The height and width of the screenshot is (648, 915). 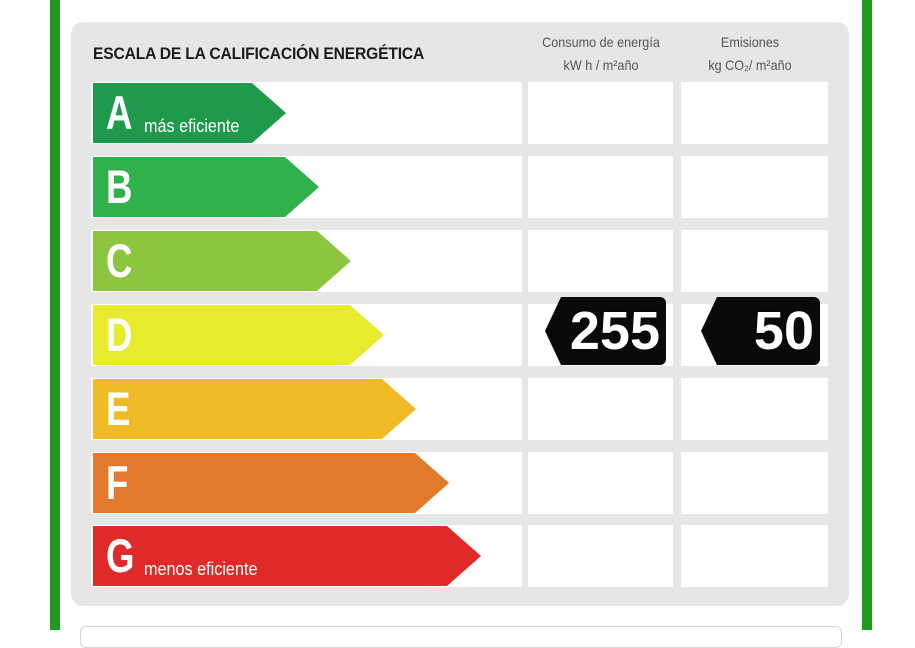 I want to click on emisiones-value: 50, so click(x=783, y=331).